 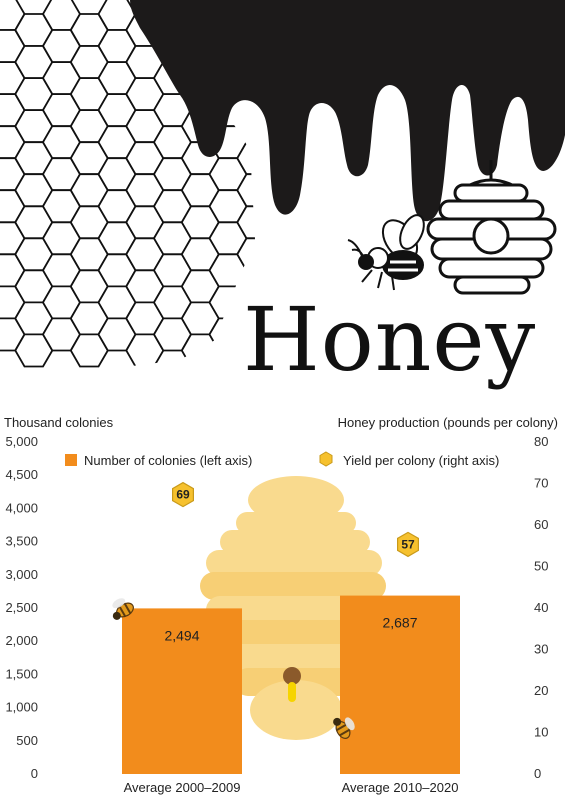 I want to click on legend-label-colonies: Number of colonies (left axis), so click(x=168, y=460).